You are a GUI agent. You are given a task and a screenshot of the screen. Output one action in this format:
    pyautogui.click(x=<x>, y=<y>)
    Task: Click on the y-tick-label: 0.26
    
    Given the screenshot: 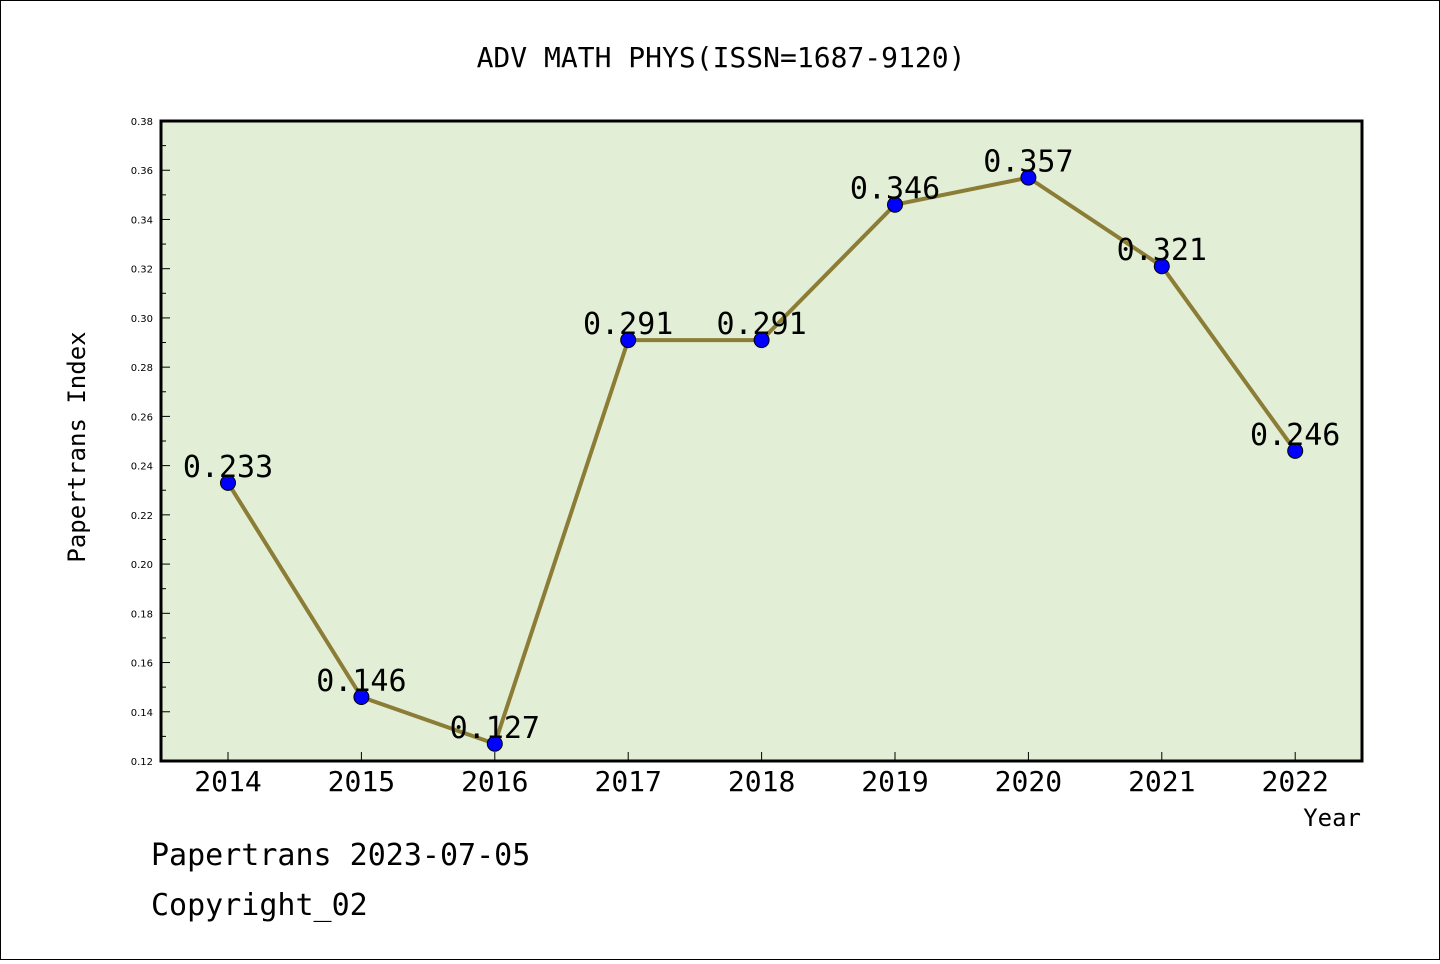 What is the action you would take?
    pyautogui.click(x=142, y=417)
    